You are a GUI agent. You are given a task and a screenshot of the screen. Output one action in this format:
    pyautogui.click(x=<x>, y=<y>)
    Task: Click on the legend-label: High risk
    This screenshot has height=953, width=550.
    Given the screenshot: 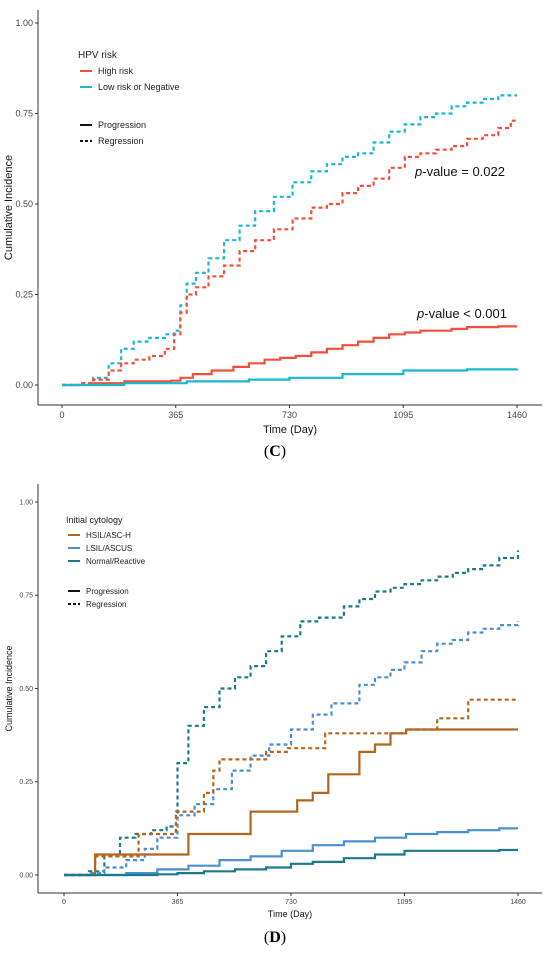 What is the action you would take?
    pyautogui.click(x=116, y=71)
    